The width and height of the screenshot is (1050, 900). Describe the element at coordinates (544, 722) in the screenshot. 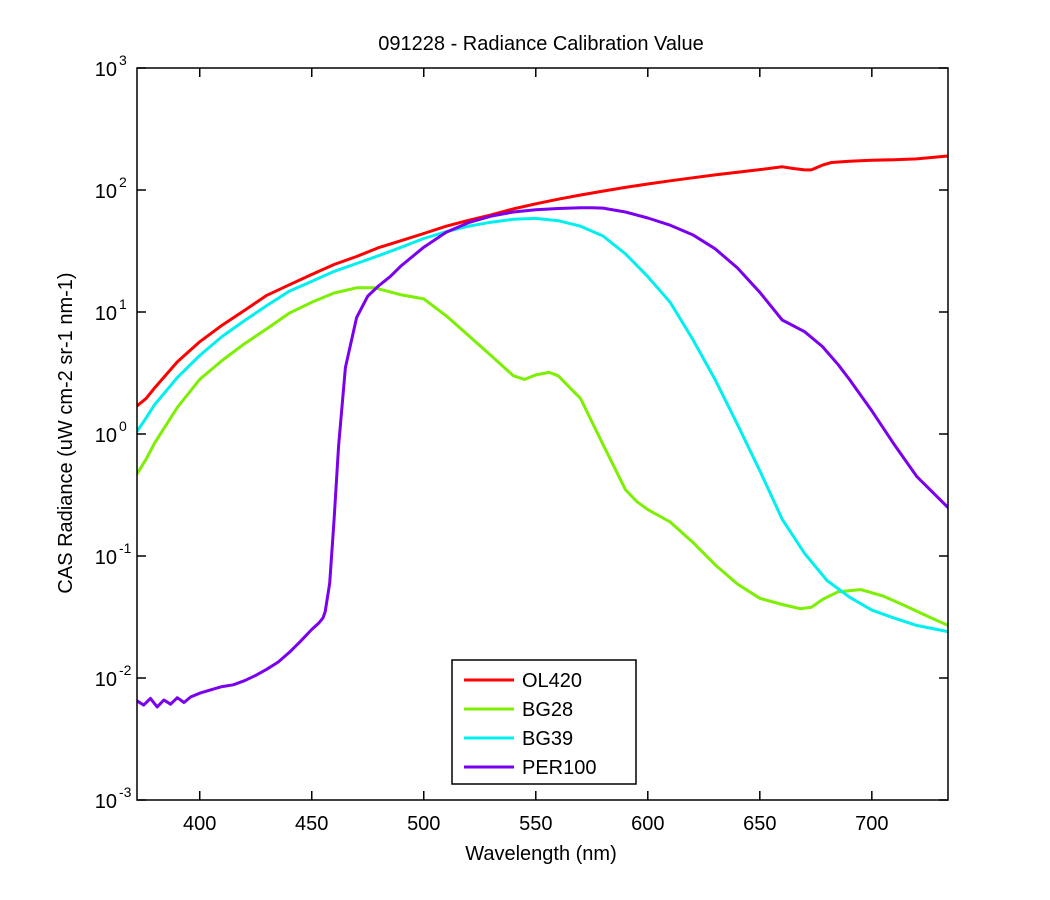

I see `legend: OL420 BG28 BG39 PER100` at that location.